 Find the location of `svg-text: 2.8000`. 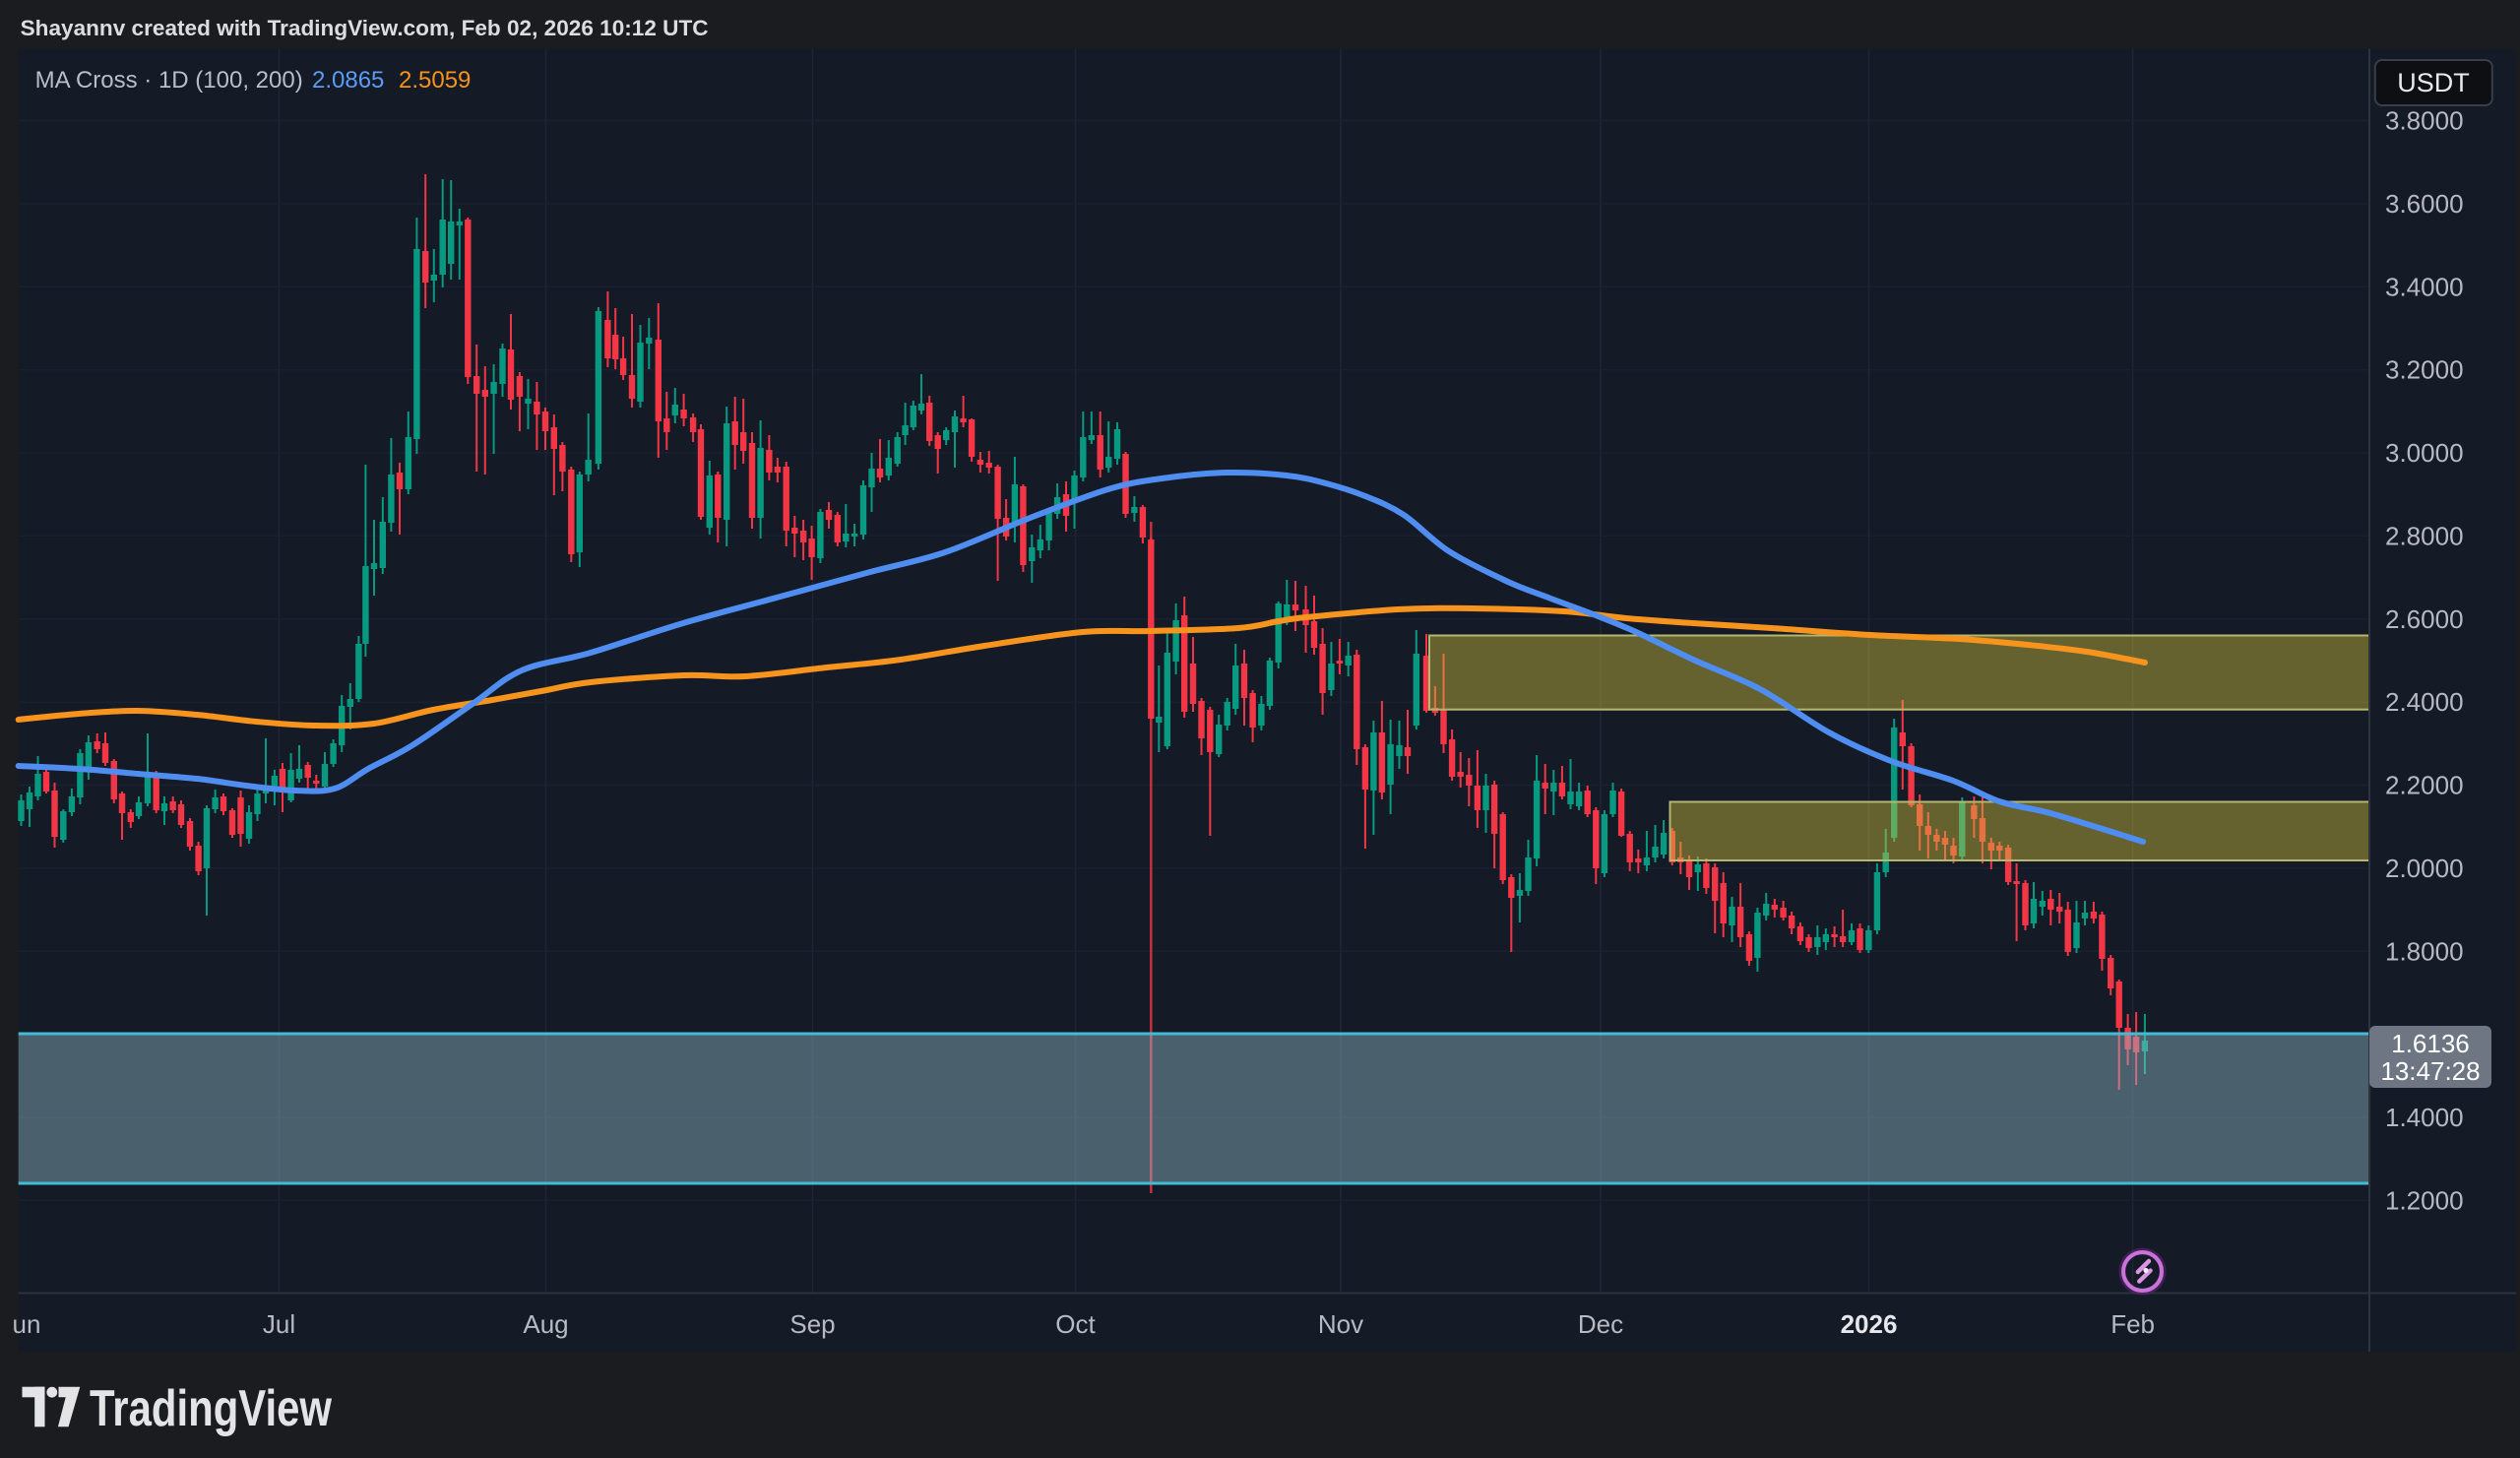

svg-text: 2.8000 is located at coordinates (2424, 535).